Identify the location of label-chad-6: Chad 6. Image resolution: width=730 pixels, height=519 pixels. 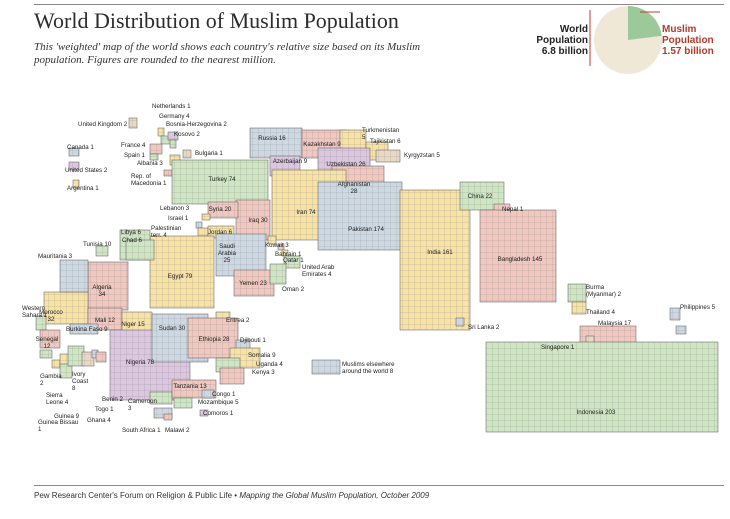
(132, 240).